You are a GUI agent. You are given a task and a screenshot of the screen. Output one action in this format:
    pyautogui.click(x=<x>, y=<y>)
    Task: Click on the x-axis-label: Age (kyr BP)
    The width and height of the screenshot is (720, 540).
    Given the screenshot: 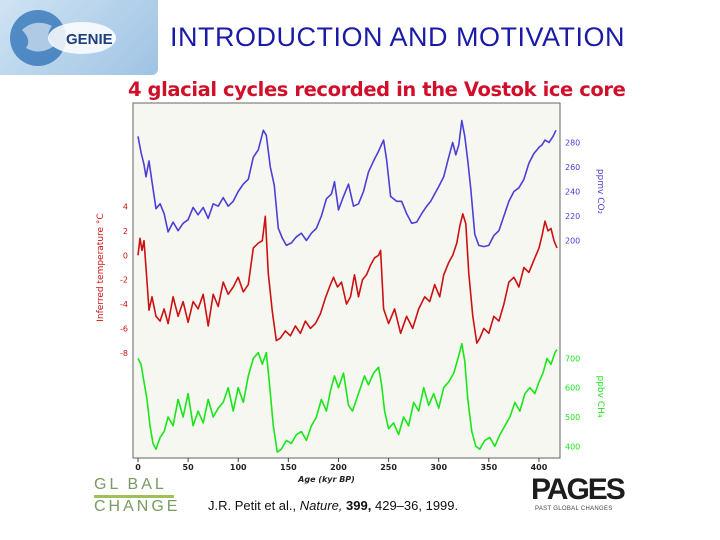 What is the action you would take?
    pyautogui.click(x=326, y=479)
    